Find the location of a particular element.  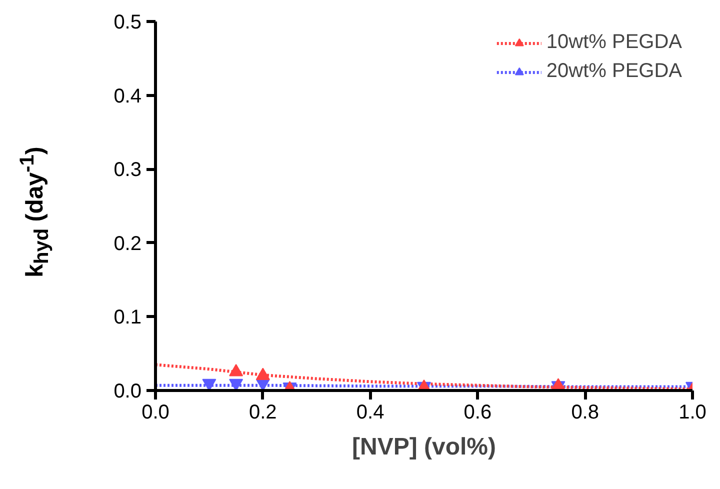

legend-label: 10wt% PEGDA is located at coordinates (614, 42).